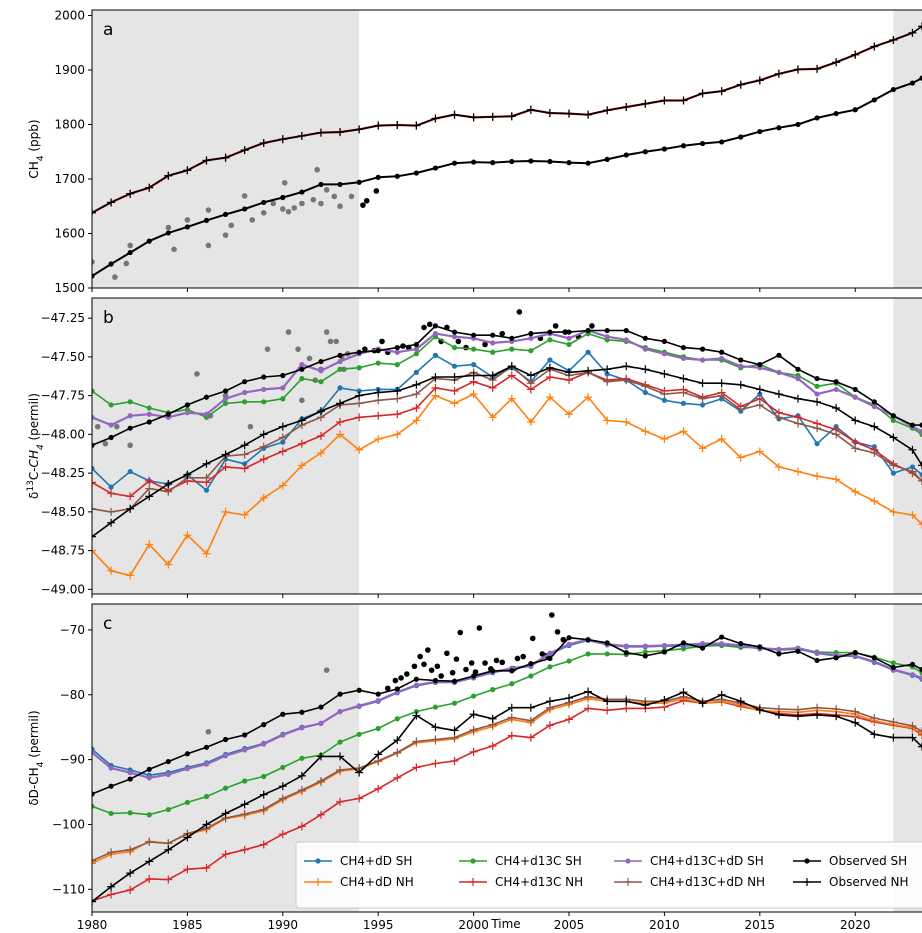 The width and height of the screenshot is (922, 933). Describe the element at coordinates (69, 288) in the screenshot. I see `y-tick-label: 1500` at that location.